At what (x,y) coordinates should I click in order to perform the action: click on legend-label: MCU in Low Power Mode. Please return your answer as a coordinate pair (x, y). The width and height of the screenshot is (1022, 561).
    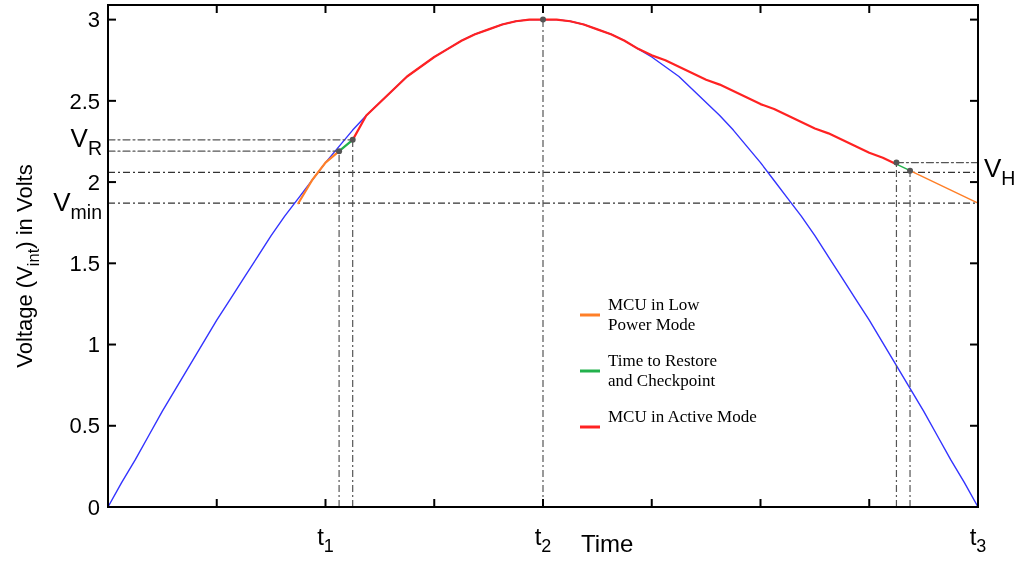
    Looking at the image, I should click on (654, 314).